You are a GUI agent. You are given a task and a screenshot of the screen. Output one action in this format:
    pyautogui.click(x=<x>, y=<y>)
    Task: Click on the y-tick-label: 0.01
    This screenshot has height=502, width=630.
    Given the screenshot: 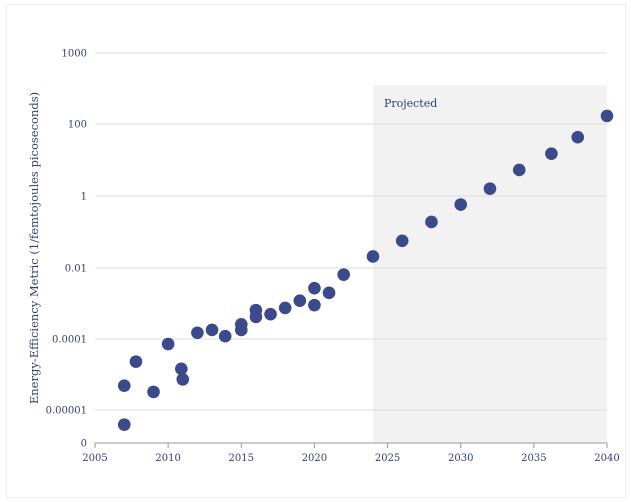 What is the action you would take?
    pyautogui.click(x=76, y=269)
    